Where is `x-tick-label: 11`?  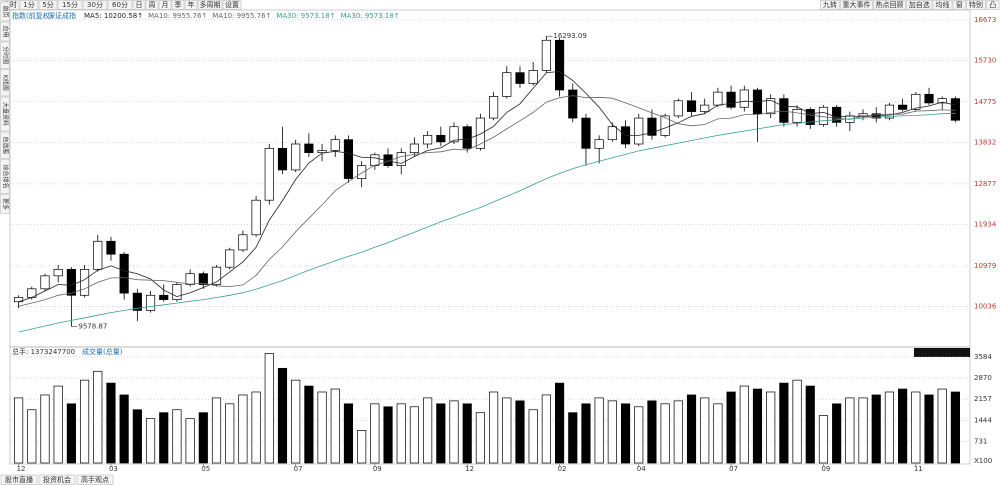 x-tick-label: 11 is located at coordinates (918, 469).